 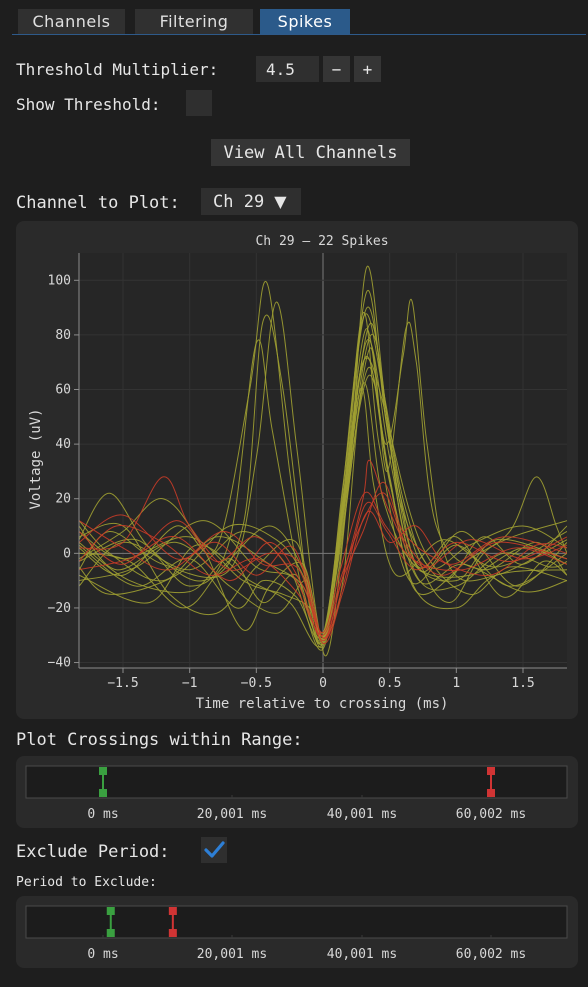 What do you see at coordinates (63, 444) in the screenshot?
I see `y-tick-label: 40` at bounding box center [63, 444].